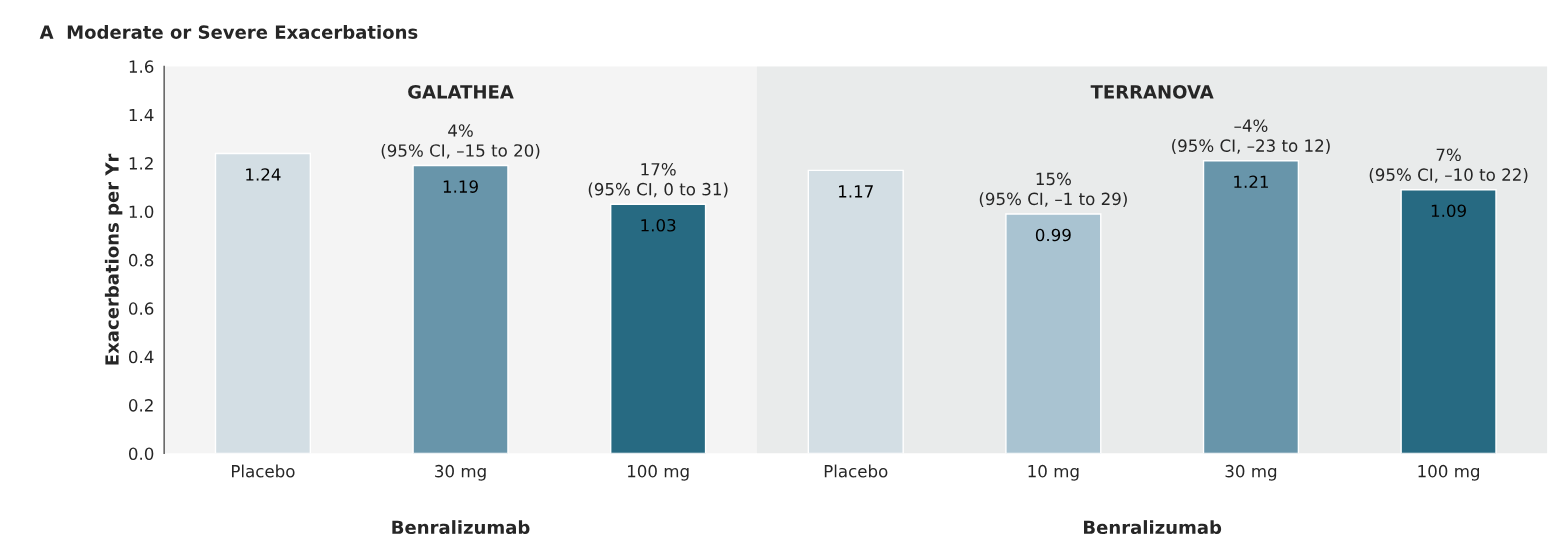 Image resolution: width=1563 pixels, height=553 pixels. I want to click on annotation: 7% (95% CI, –10 to 22), so click(1448, 165).